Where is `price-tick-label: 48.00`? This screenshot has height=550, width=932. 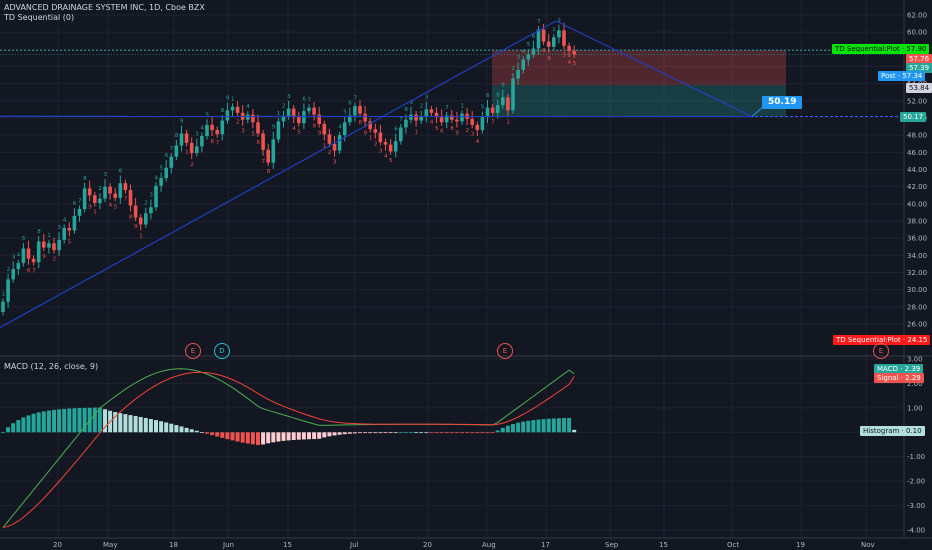
price-tick-label: 48.00 is located at coordinates (917, 136).